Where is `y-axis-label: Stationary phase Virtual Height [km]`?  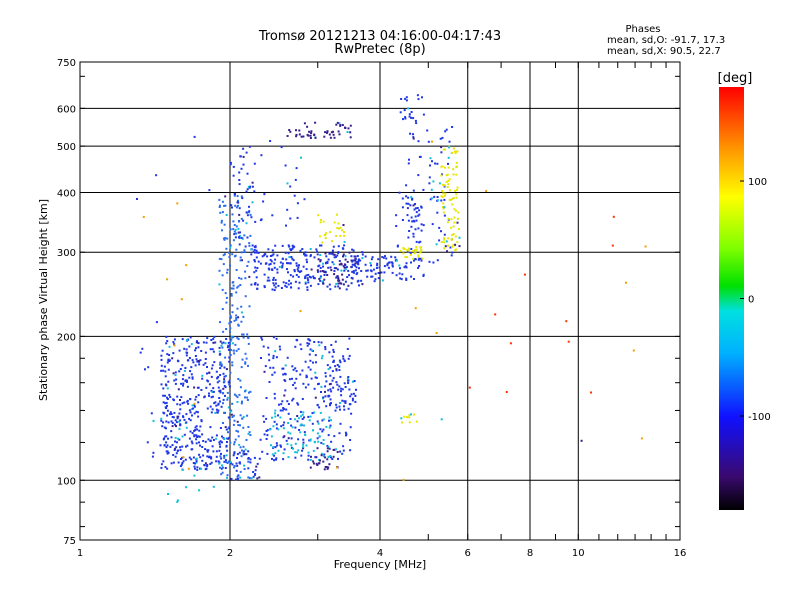 y-axis-label: Stationary phase Virtual Height [km] is located at coordinates (43, 300).